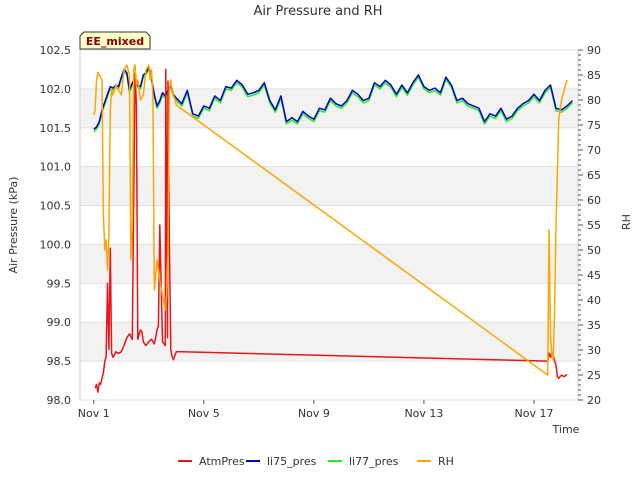 The image size is (640, 480). Describe the element at coordinates (594, 400) in the screenshot. I see `y-right-tick-label: 20` at that location.